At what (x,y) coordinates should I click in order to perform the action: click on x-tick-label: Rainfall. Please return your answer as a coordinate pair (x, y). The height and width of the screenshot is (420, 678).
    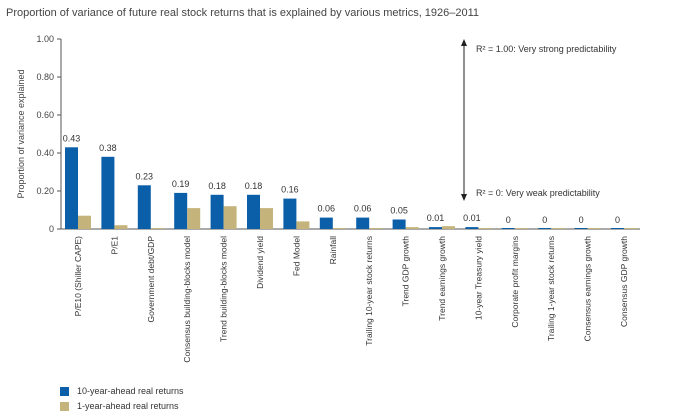
    Looking at the image, I should click on (333, 250).